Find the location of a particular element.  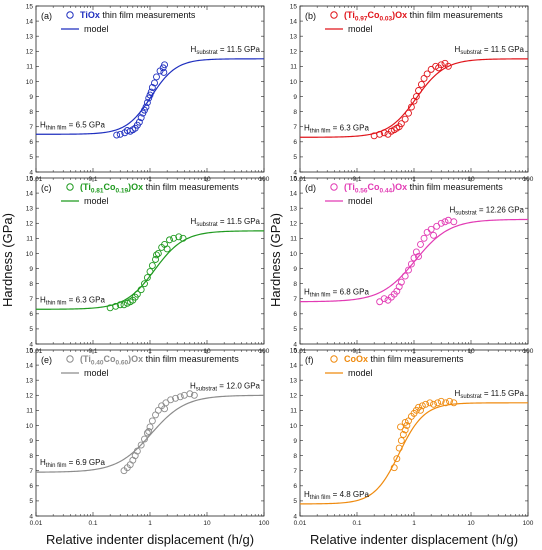

y-axis-label: Hardness (GPa) is located at coordinates (7, 260).